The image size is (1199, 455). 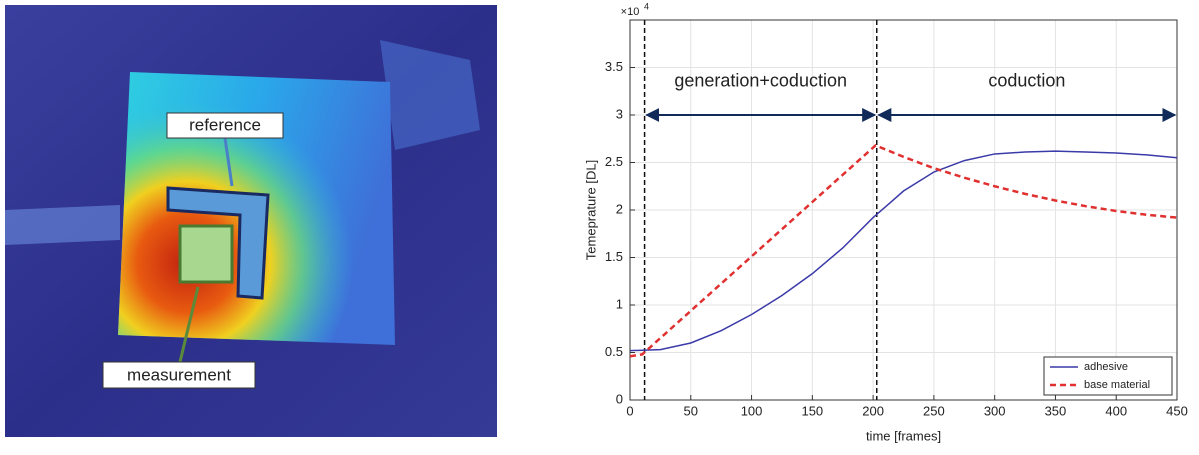 What do you see at coordinates (590, 210) in the screenshot?
I see `y-axis-label: Temeprature [DL]` at bounding box center [590, 210].